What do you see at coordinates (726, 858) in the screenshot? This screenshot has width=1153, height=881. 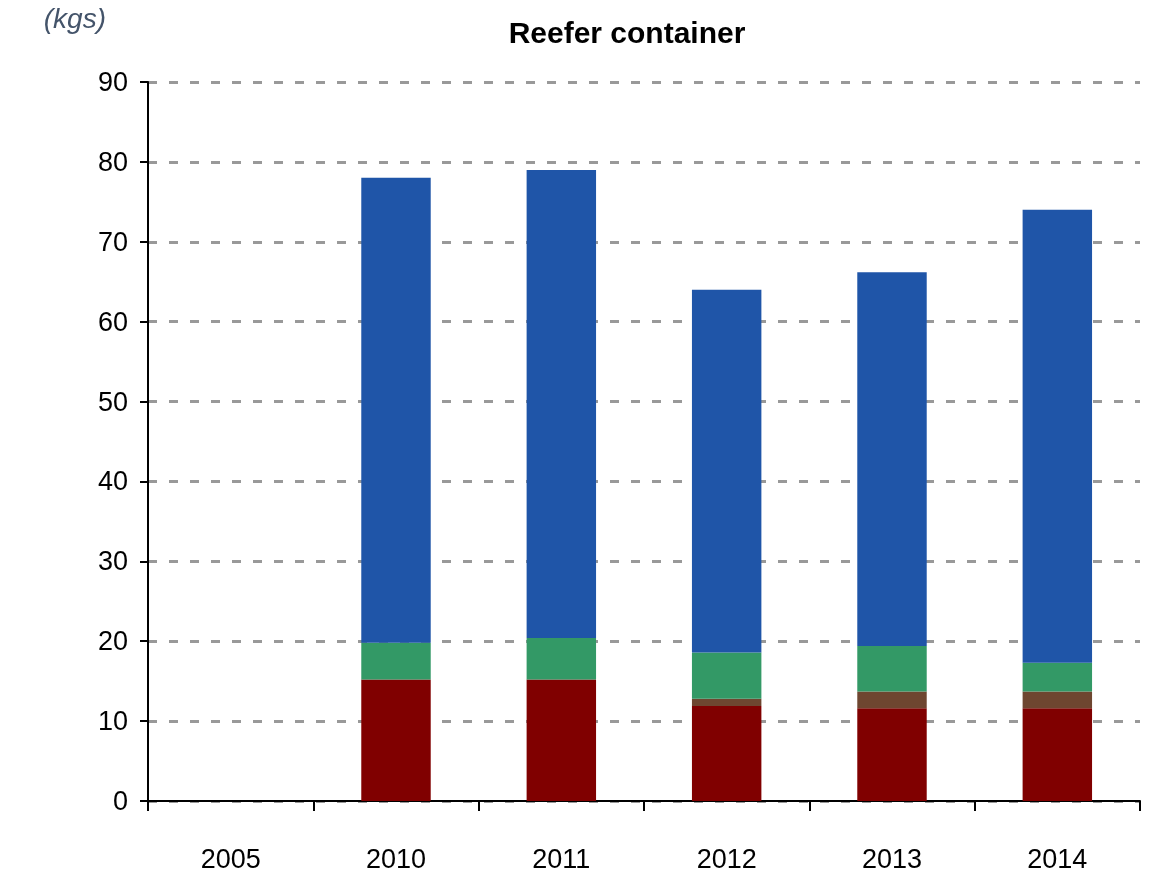 I see `x-tick-label: 2012` at bounding box center [726, 858].